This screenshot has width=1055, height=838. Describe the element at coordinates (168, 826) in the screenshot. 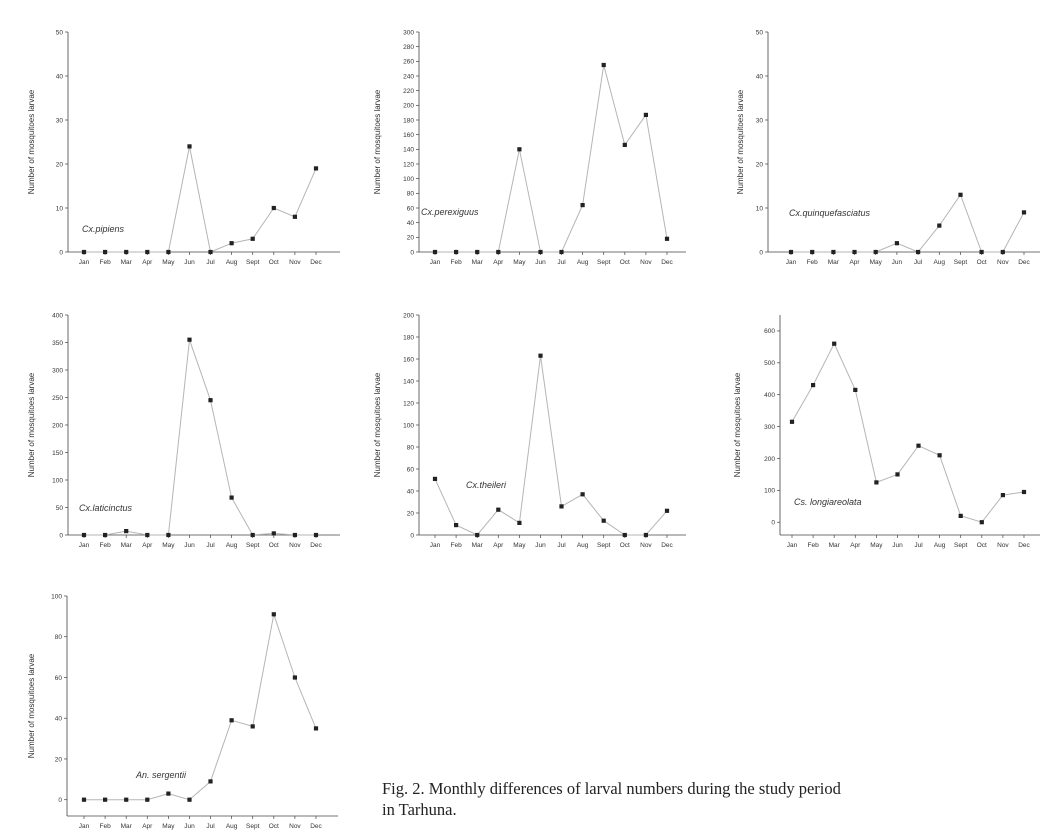

I see `x-tick-label: May` at that location.